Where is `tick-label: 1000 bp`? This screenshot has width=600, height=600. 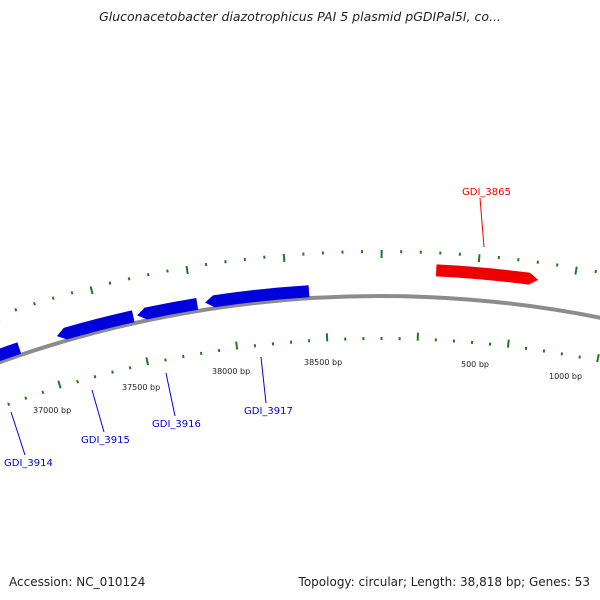
tick-label: 1000 bp is located at coordinates (565, 376).